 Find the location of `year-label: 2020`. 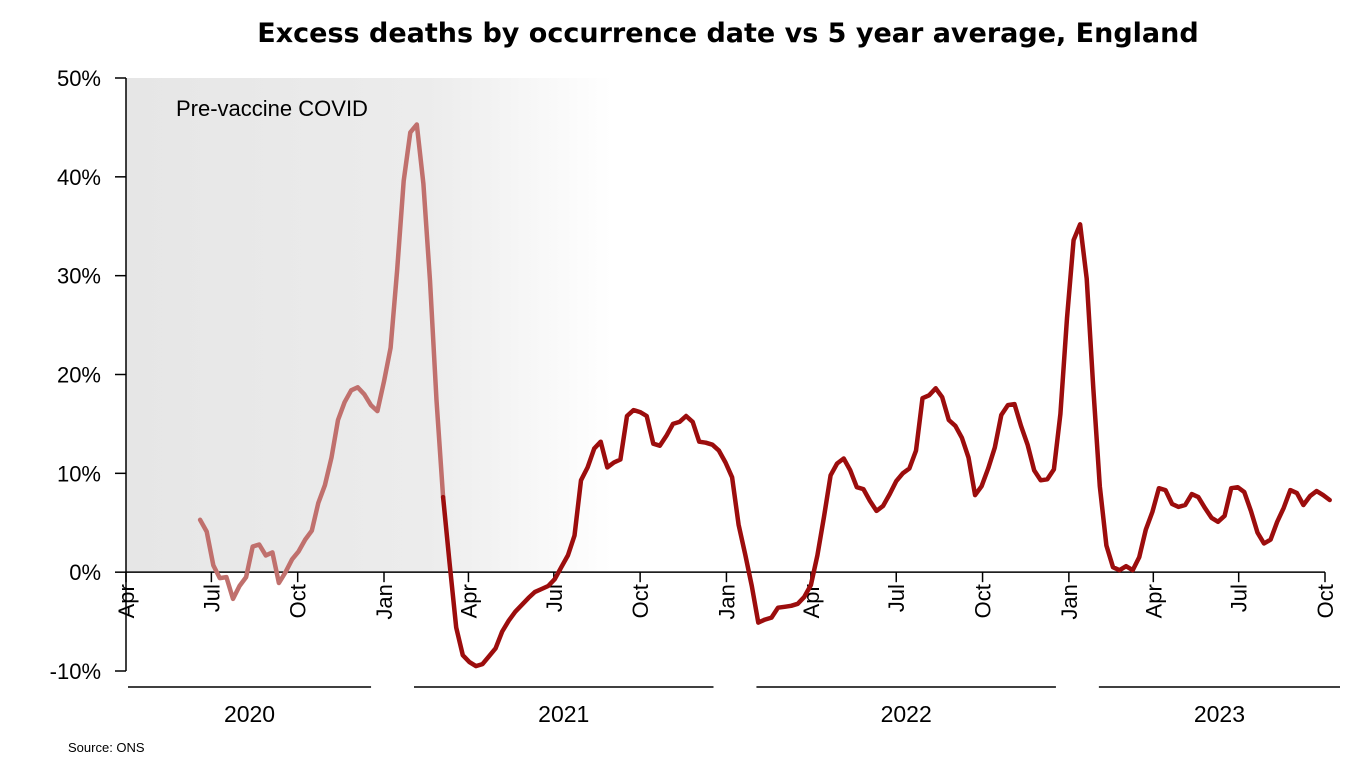

year-label: 2020 is located at coordinates (249, 714).